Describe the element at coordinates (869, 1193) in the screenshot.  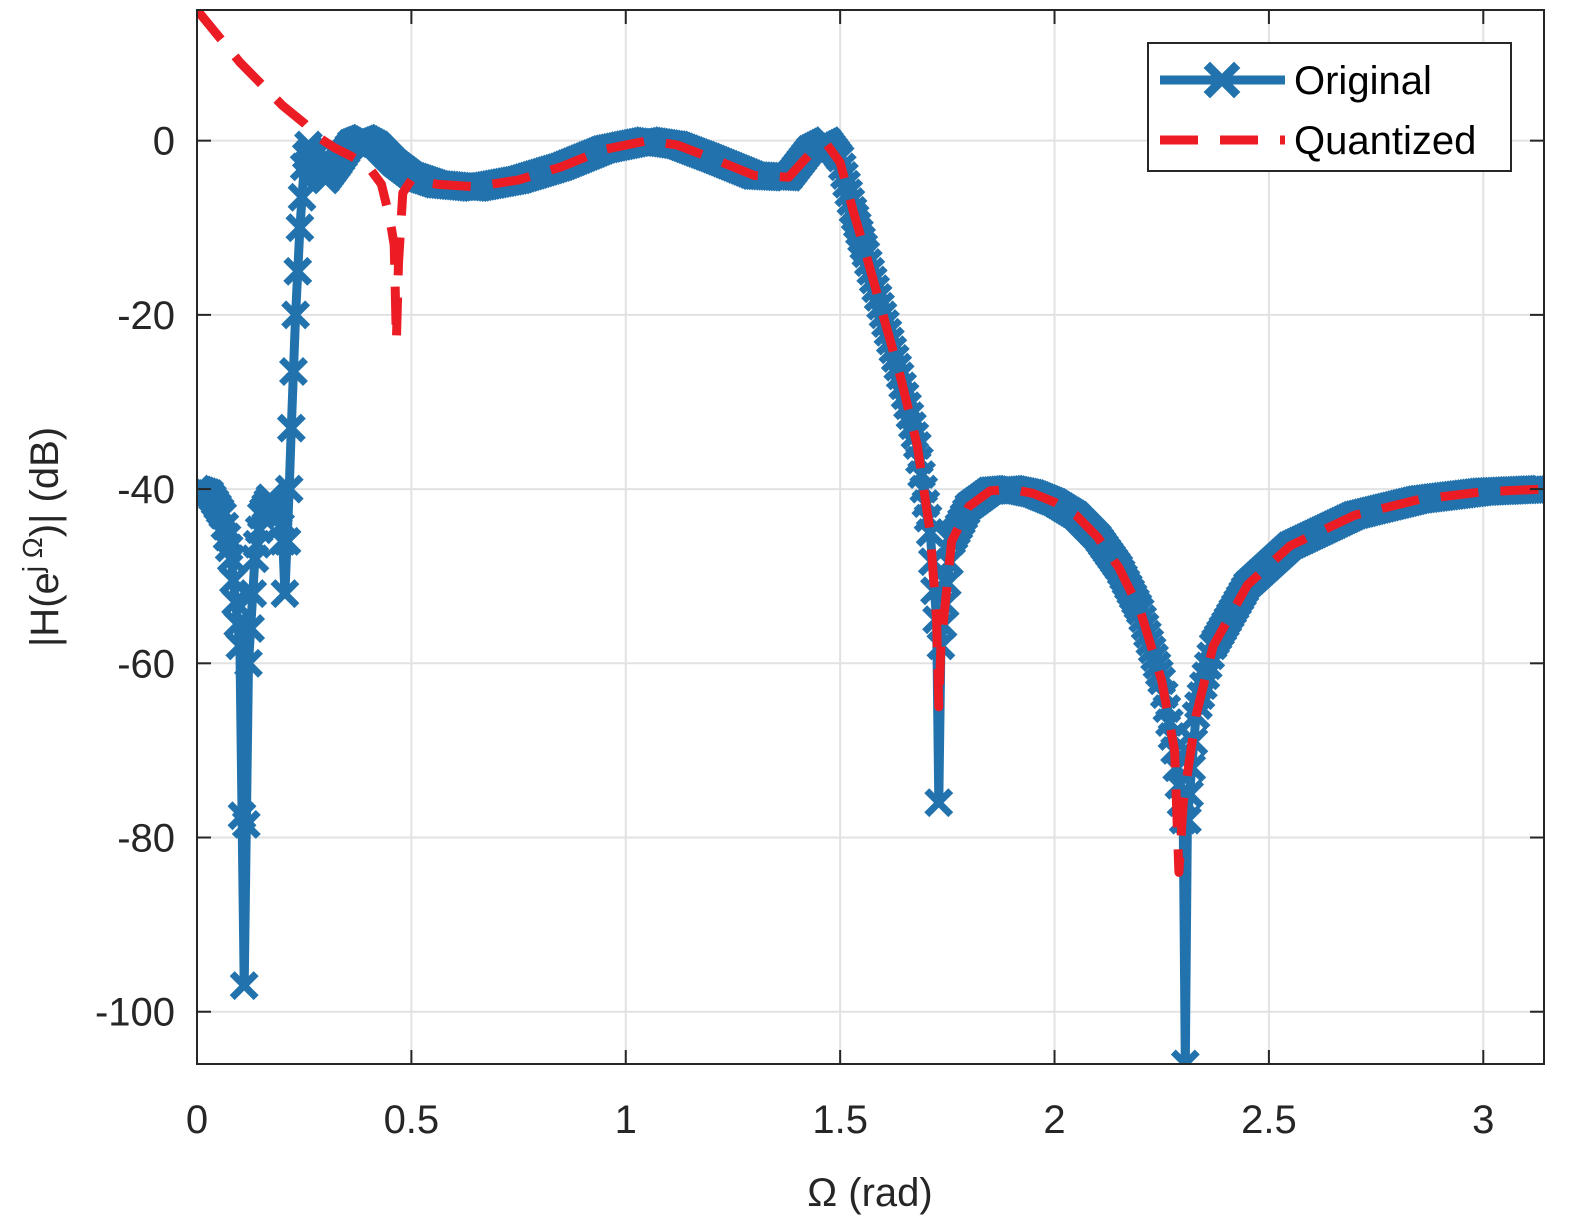
I see `x-axis-label: Ω (rad)` at that location.